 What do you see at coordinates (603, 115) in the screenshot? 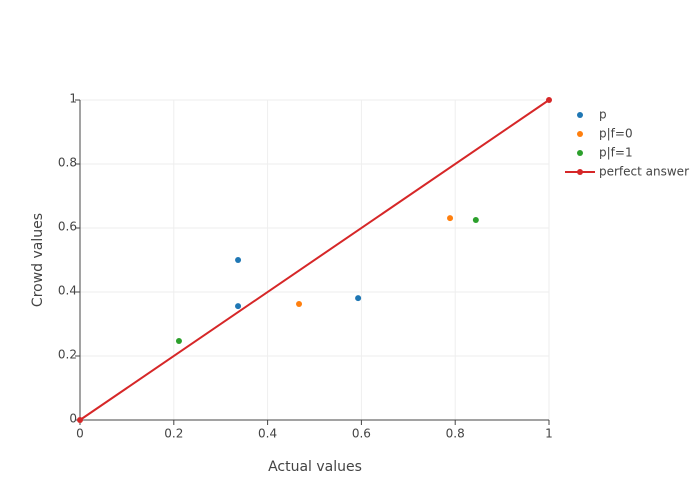
I see `legend-label: p` at bounding box center [603, 115].